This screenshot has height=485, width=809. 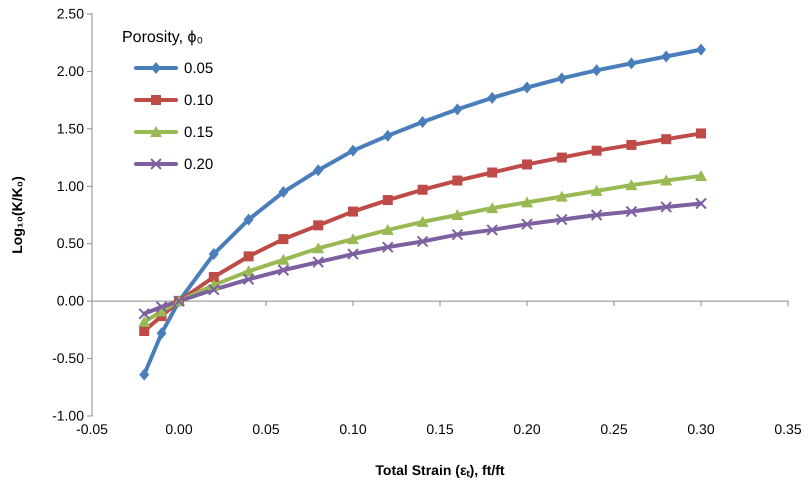 I want to click on x-tick-label: 0.10, so click(x=353, y=428).